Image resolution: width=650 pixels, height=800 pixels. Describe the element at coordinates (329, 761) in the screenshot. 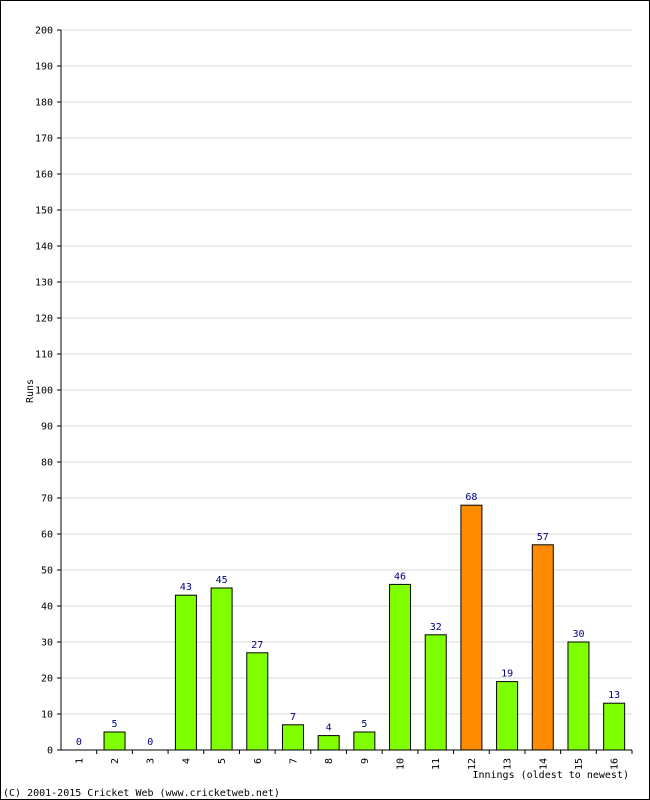

I see `x-tick-label: 8` at that location.